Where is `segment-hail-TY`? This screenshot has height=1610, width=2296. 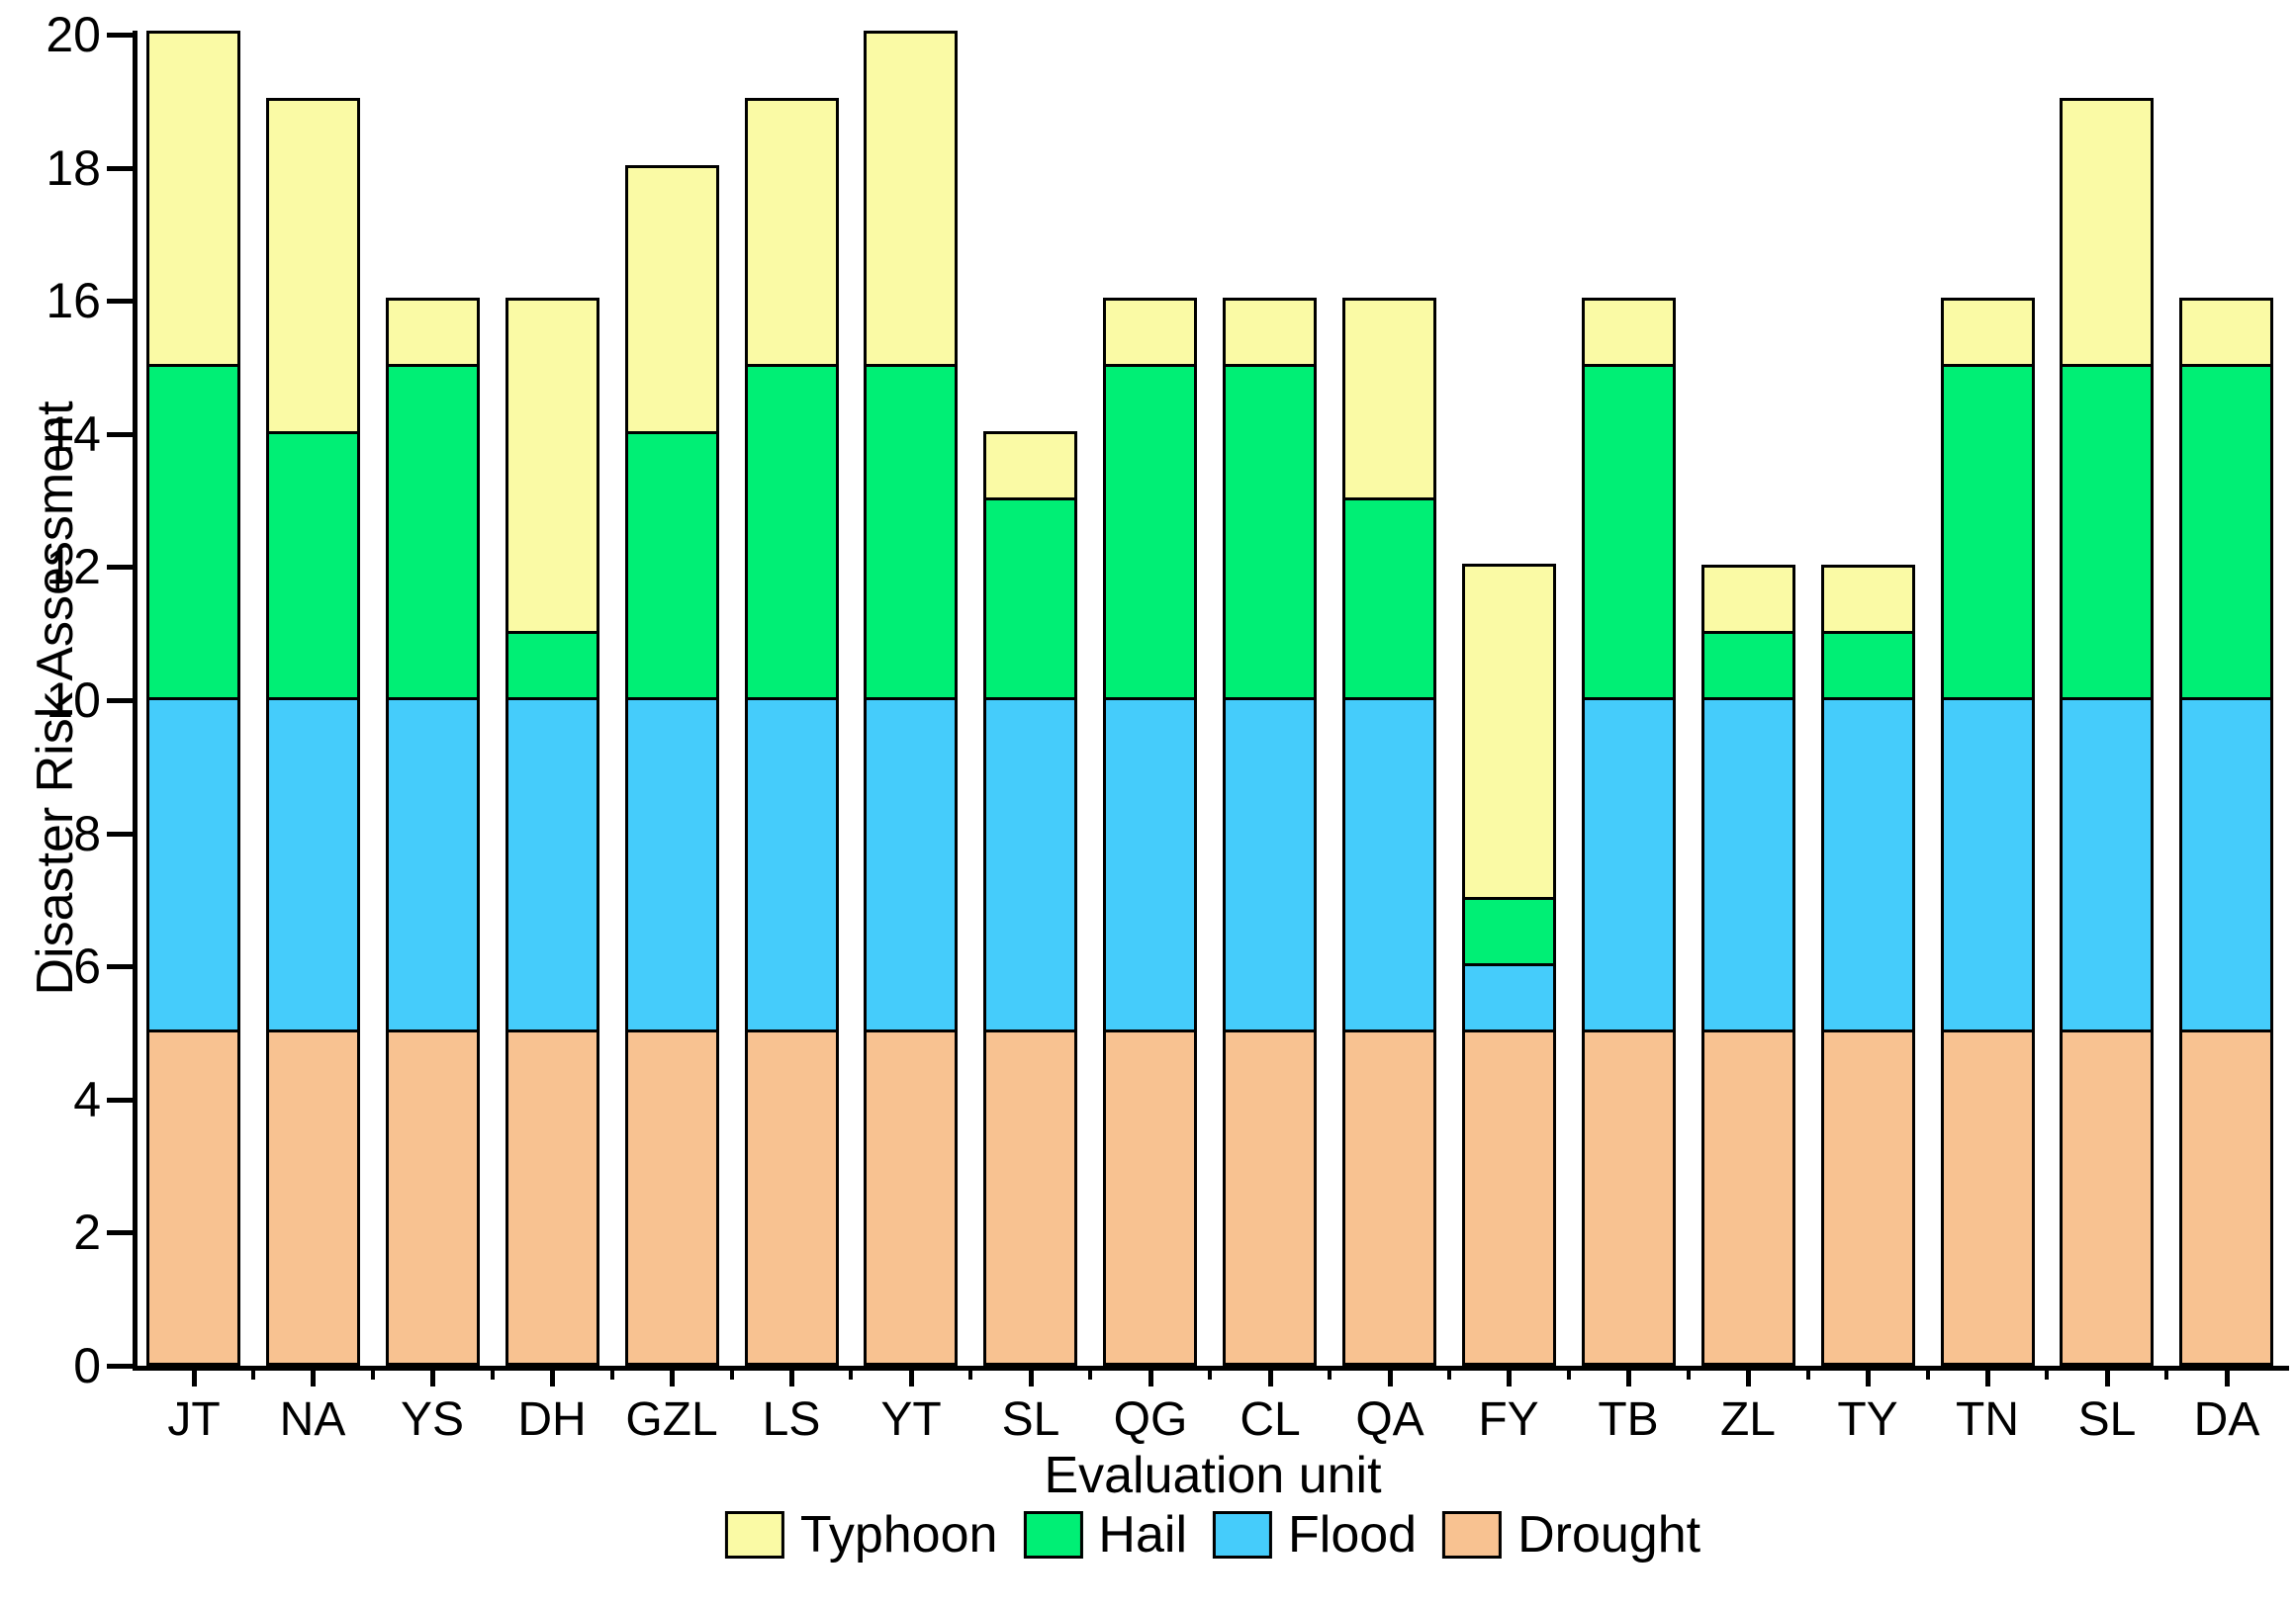 segment-hail-TY is located at coordinates (1867, 665).